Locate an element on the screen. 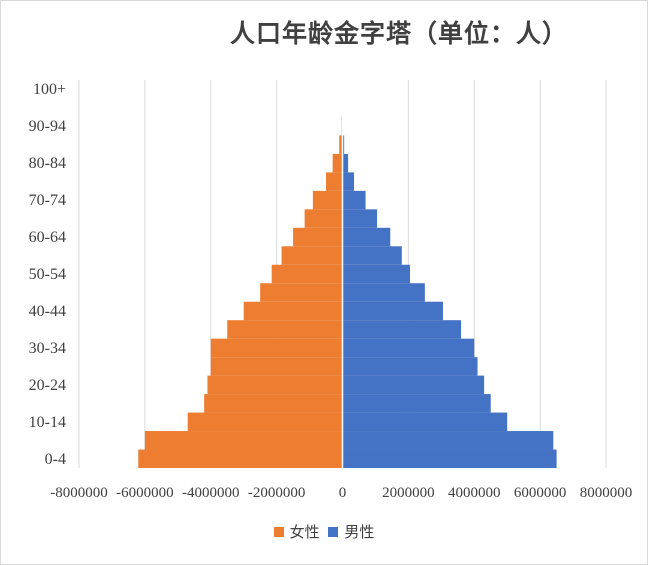  legend-label-female: 女性 is located at coordinates (304, 532).